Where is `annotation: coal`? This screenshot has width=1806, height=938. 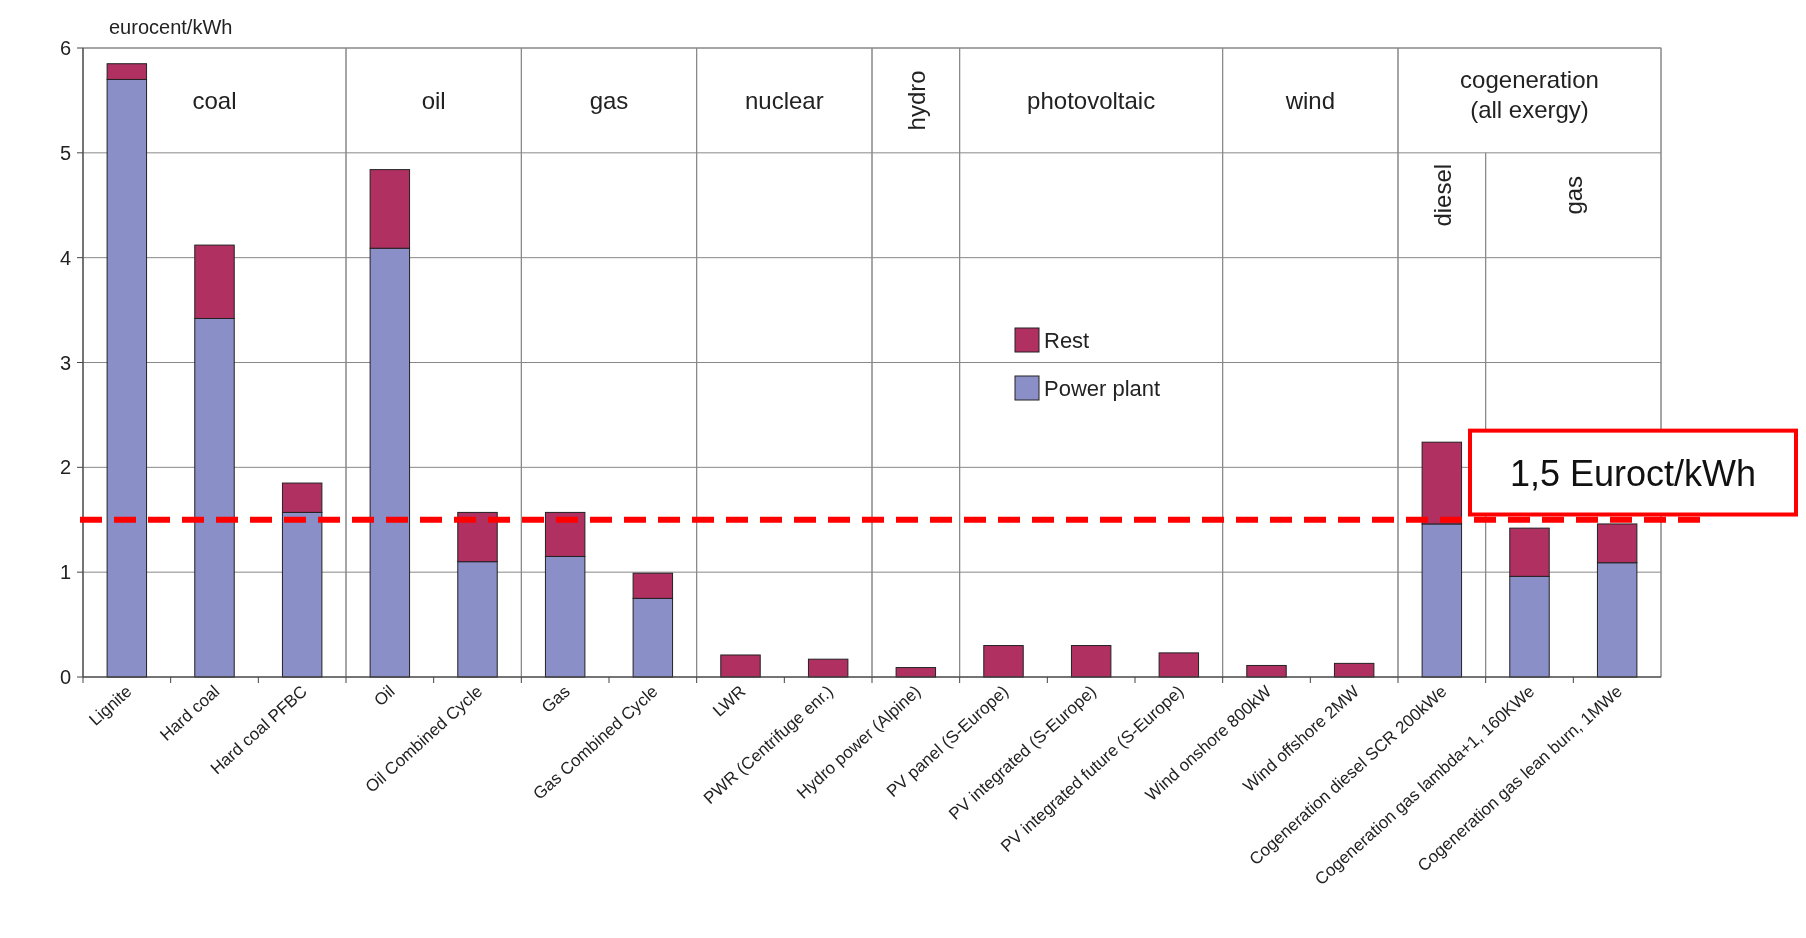 annotation: coal is located at coordinates (214, 101).